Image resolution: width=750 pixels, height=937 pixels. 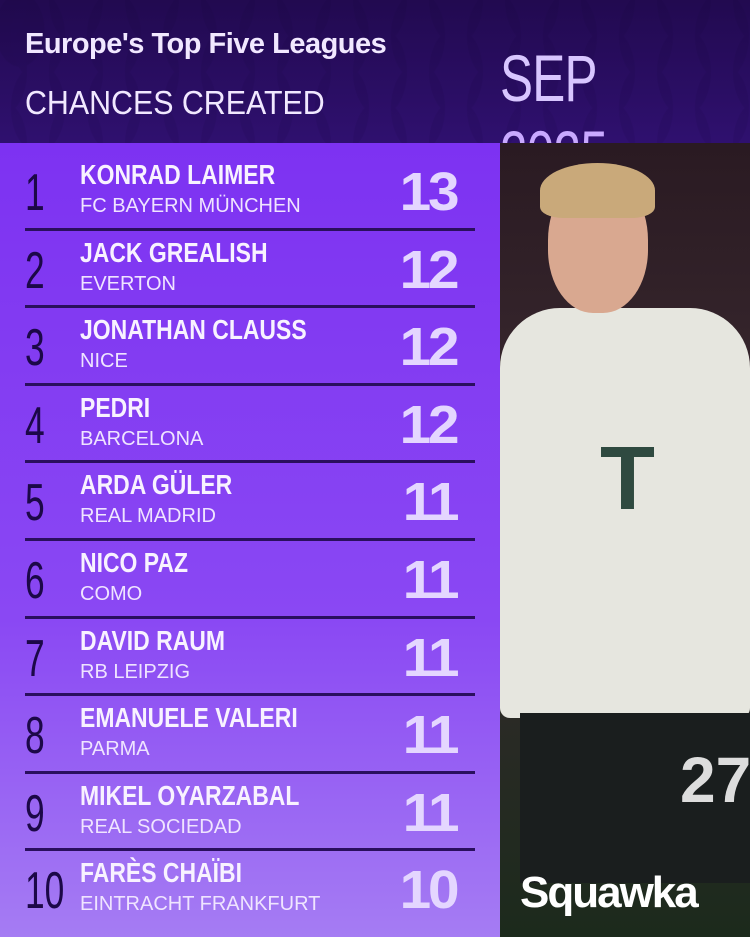 I want to click on table-row: 2 JACK GREALISH EVERTON 12, so click(x=250, y=270).